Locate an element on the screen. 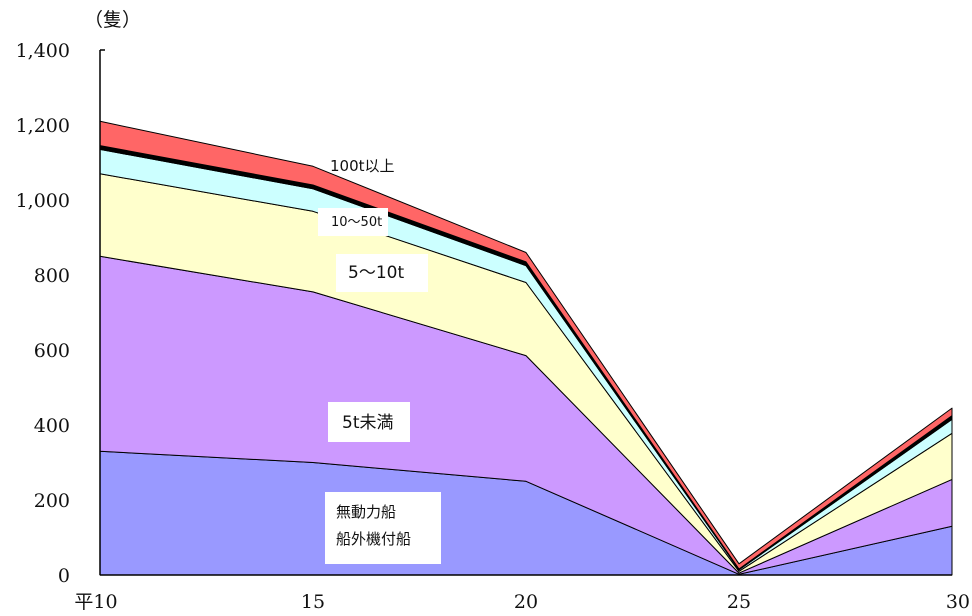 Image resolution: width=972 pixels, height=616 pixels. series-label: 5t未満 is located at coordinates (369, 422).